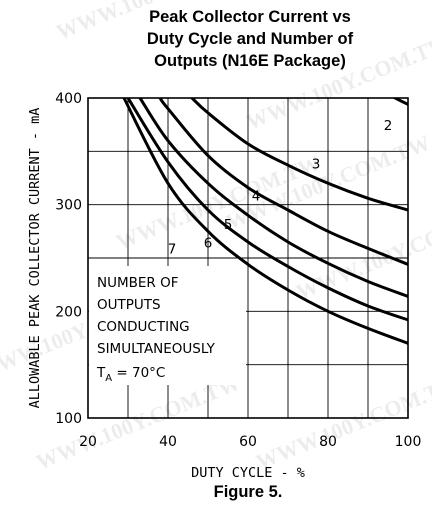  What do you see at coordinates (316, 164) in the screenshot?
I see `curve-label-3: 3` at bounding box center [316, 164].